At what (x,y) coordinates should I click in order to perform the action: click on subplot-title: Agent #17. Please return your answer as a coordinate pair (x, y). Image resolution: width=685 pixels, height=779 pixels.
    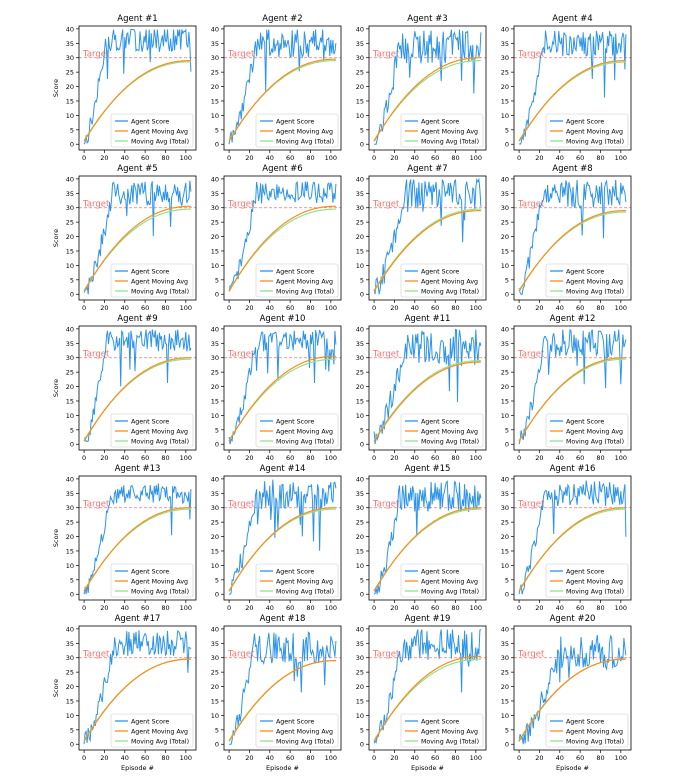
    Looking at the image, I should click on (138, 619).